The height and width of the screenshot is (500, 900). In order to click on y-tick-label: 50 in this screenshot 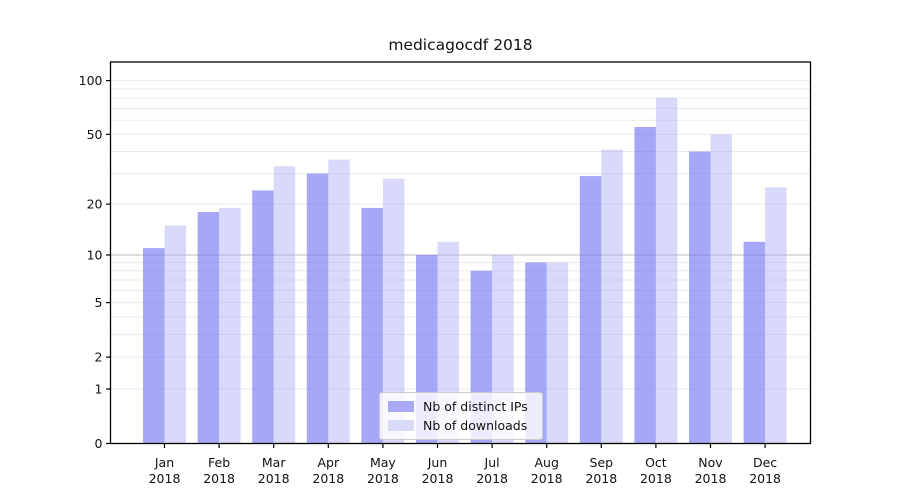, I will do `click(95, 134)`.